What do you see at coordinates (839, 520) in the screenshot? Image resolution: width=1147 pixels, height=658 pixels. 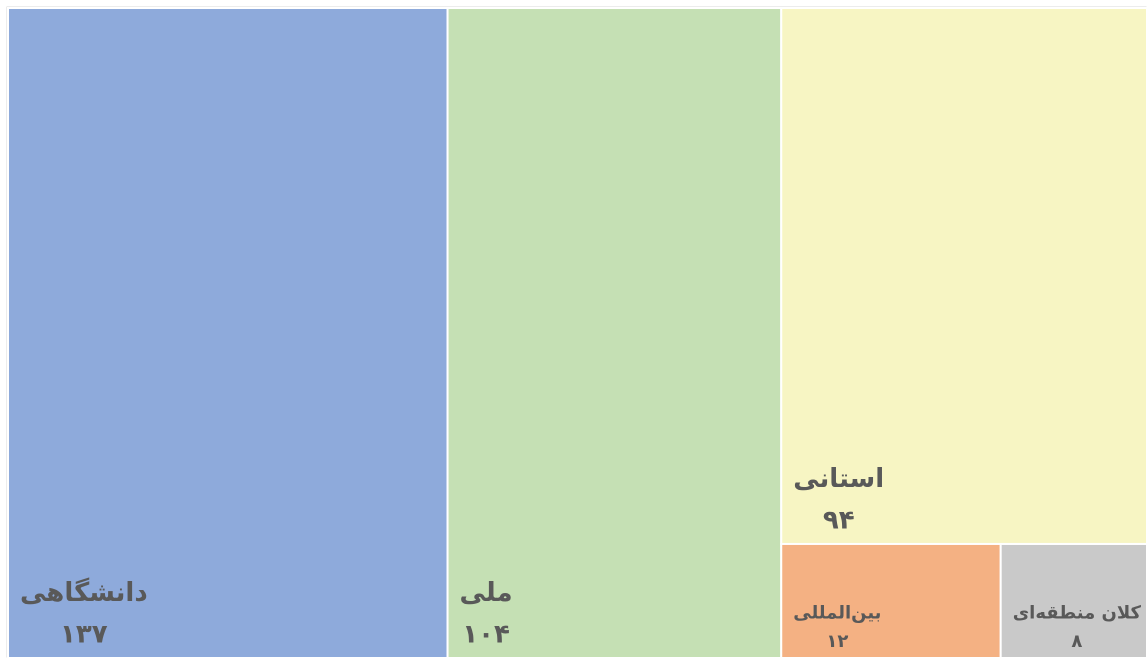 I see `cell-value: ۹۴` at bounding box center [839, 520].